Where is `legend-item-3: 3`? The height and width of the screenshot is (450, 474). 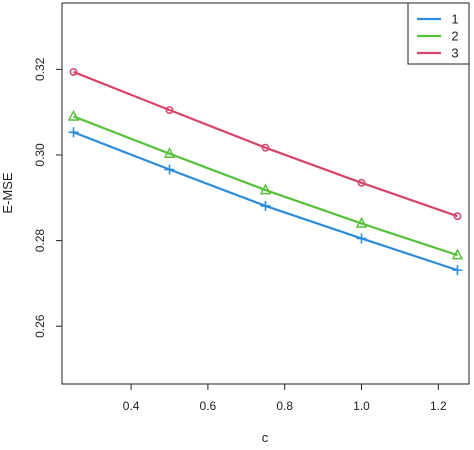 legend-item-3: 3 is located at coordinates (438, 53).